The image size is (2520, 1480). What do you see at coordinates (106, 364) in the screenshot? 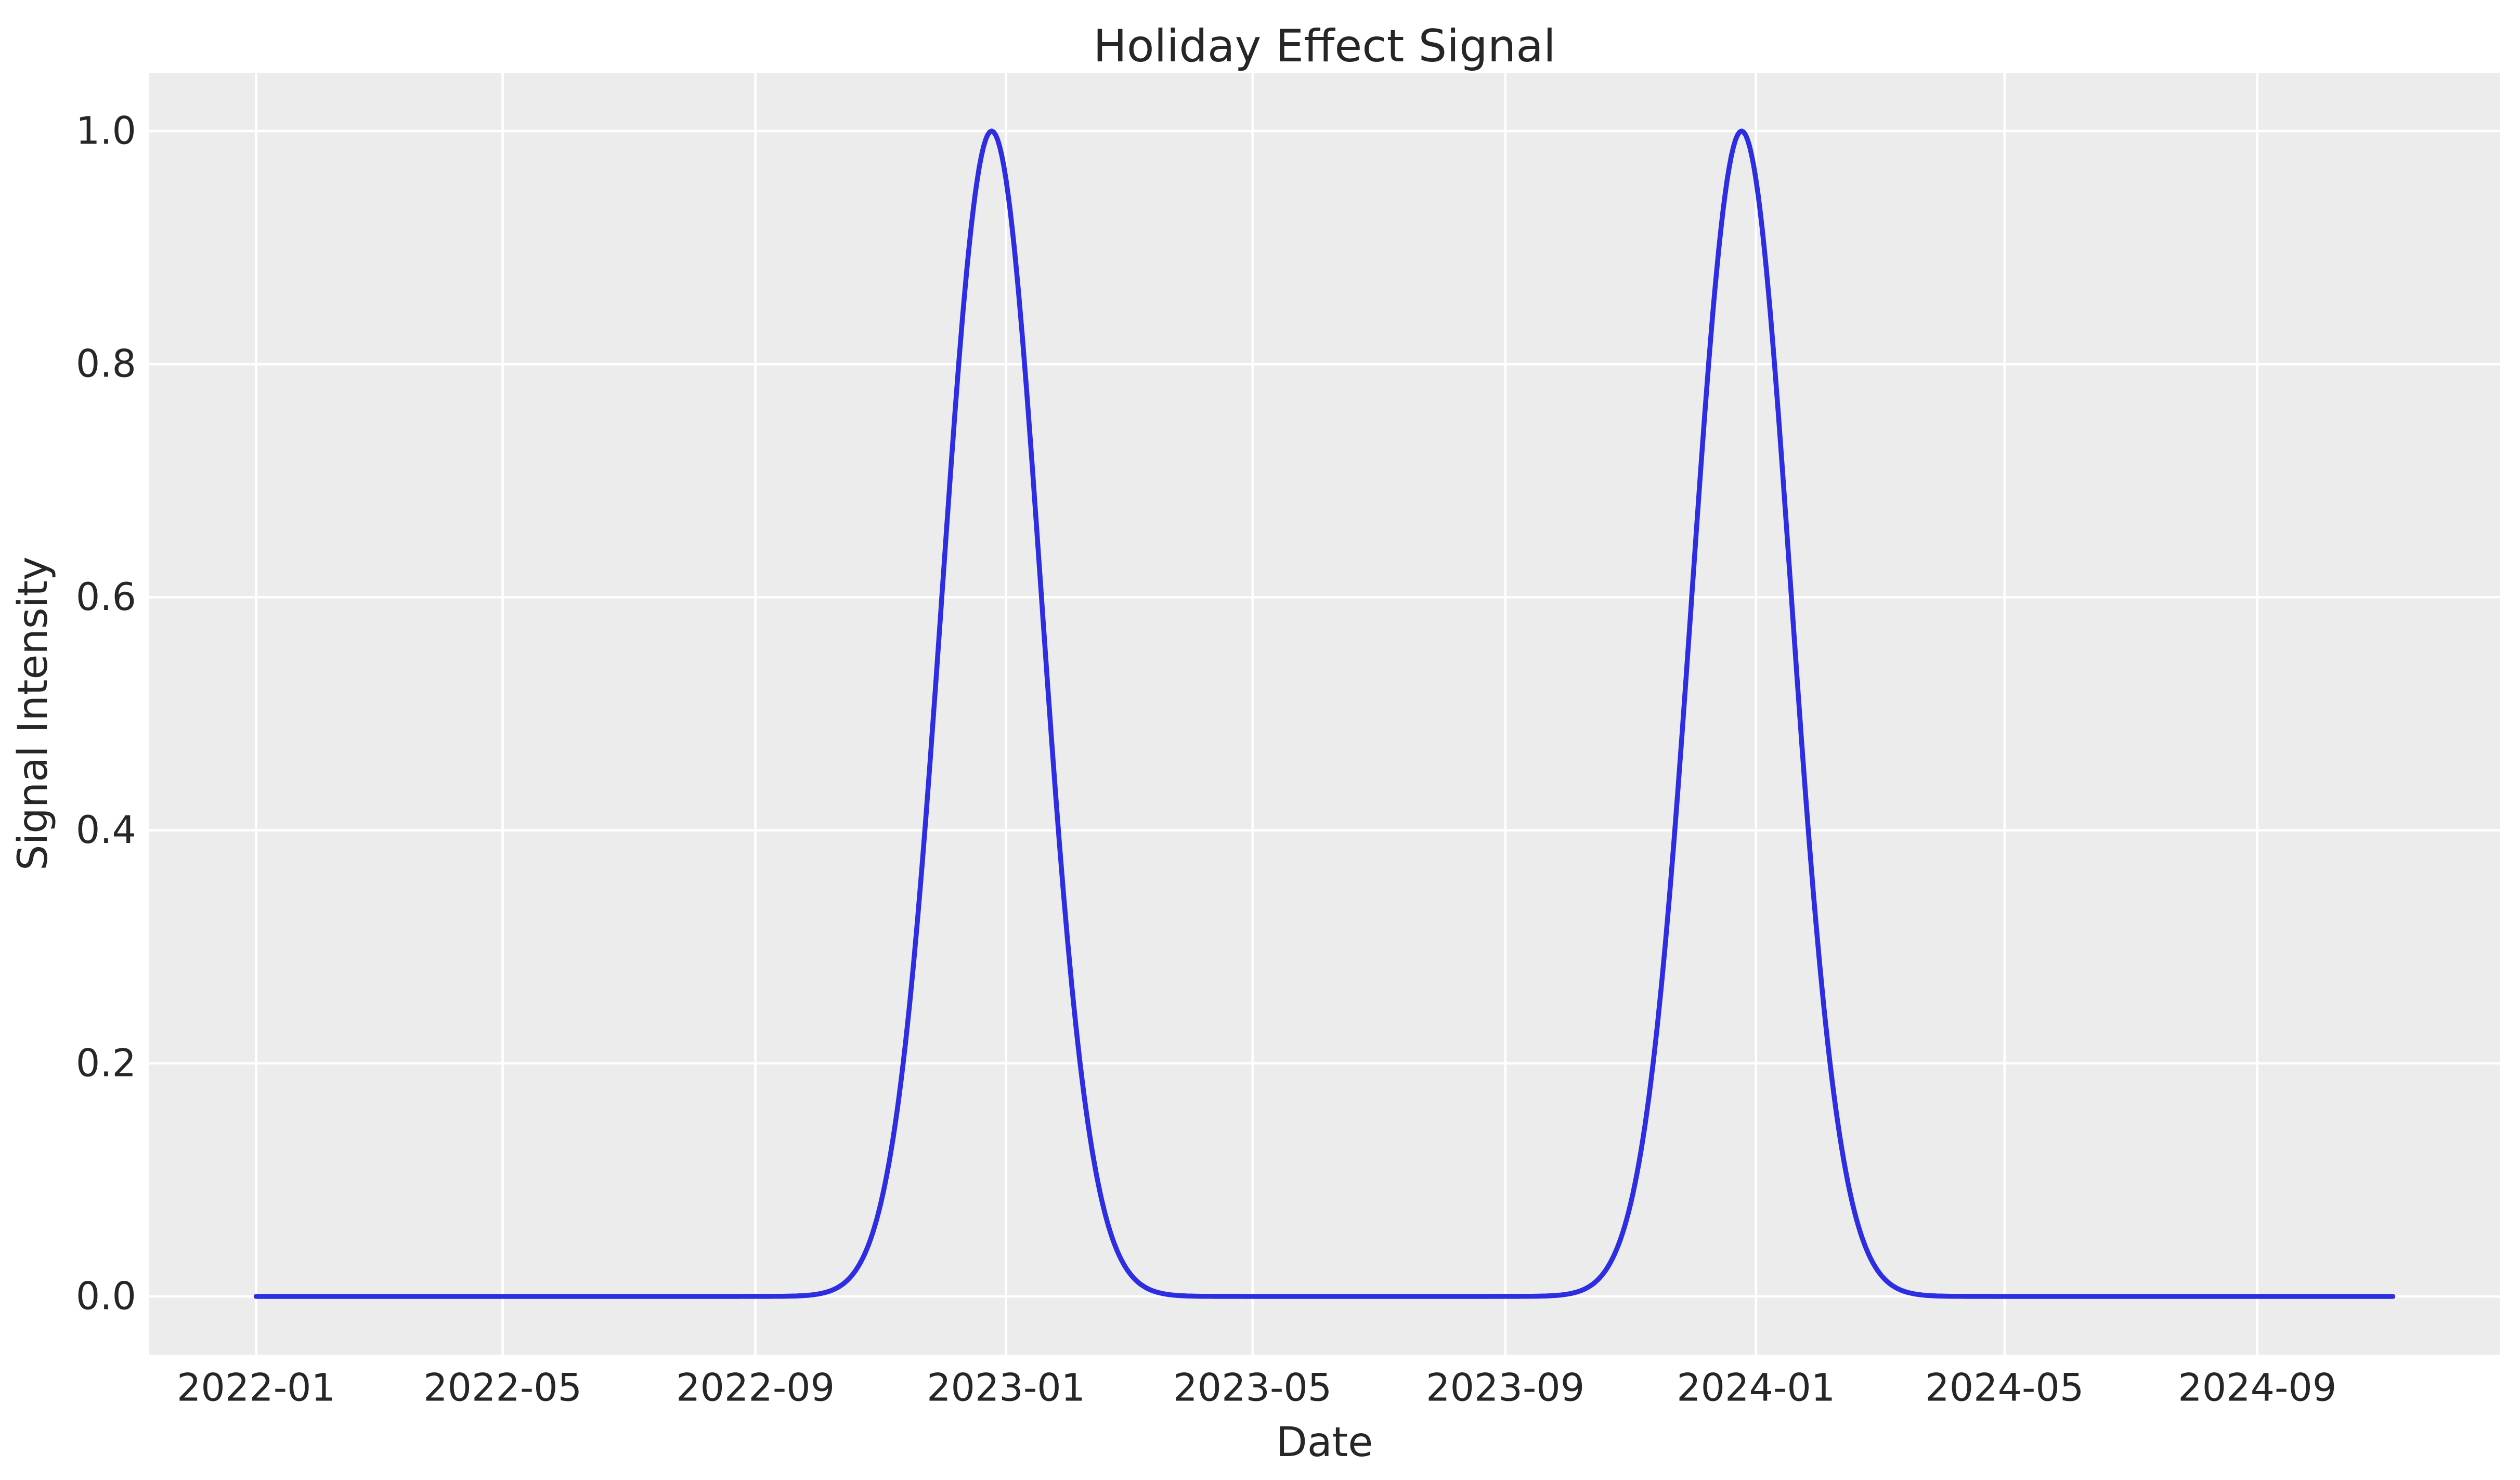
I see `y-tick-label: 0.8` at bounding box center [106, 364].